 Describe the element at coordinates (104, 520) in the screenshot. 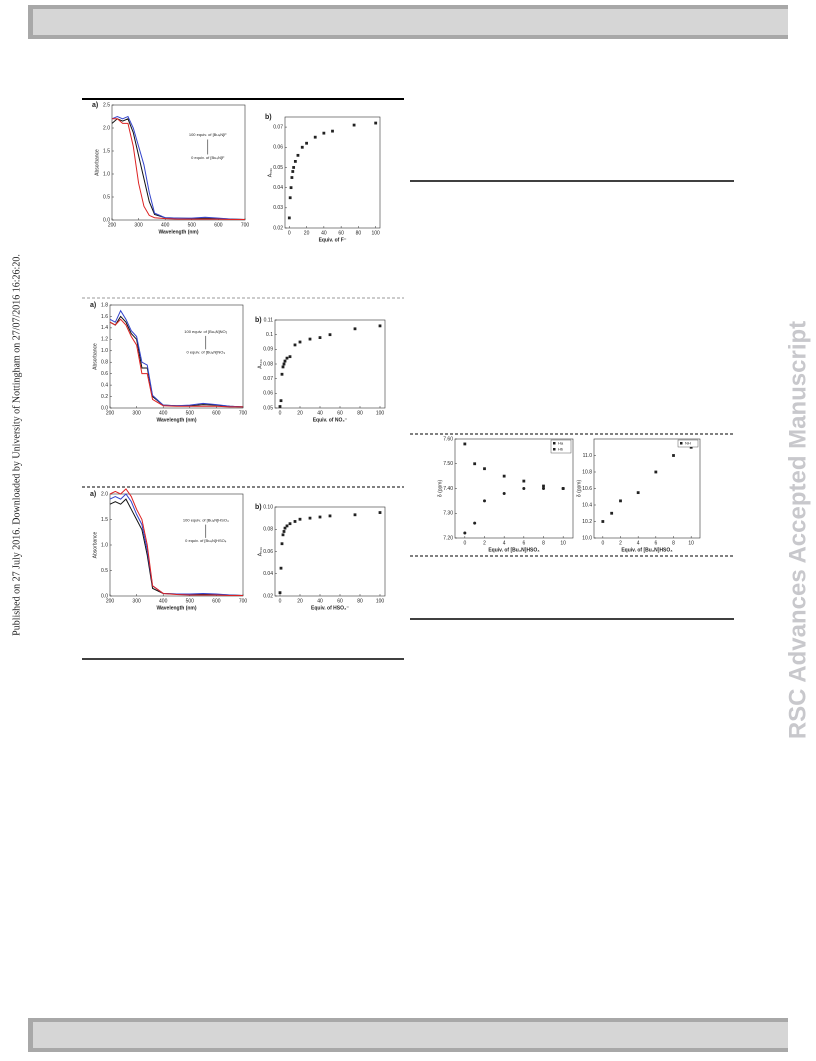

I see `y-tick-label: 1.5` at that location.